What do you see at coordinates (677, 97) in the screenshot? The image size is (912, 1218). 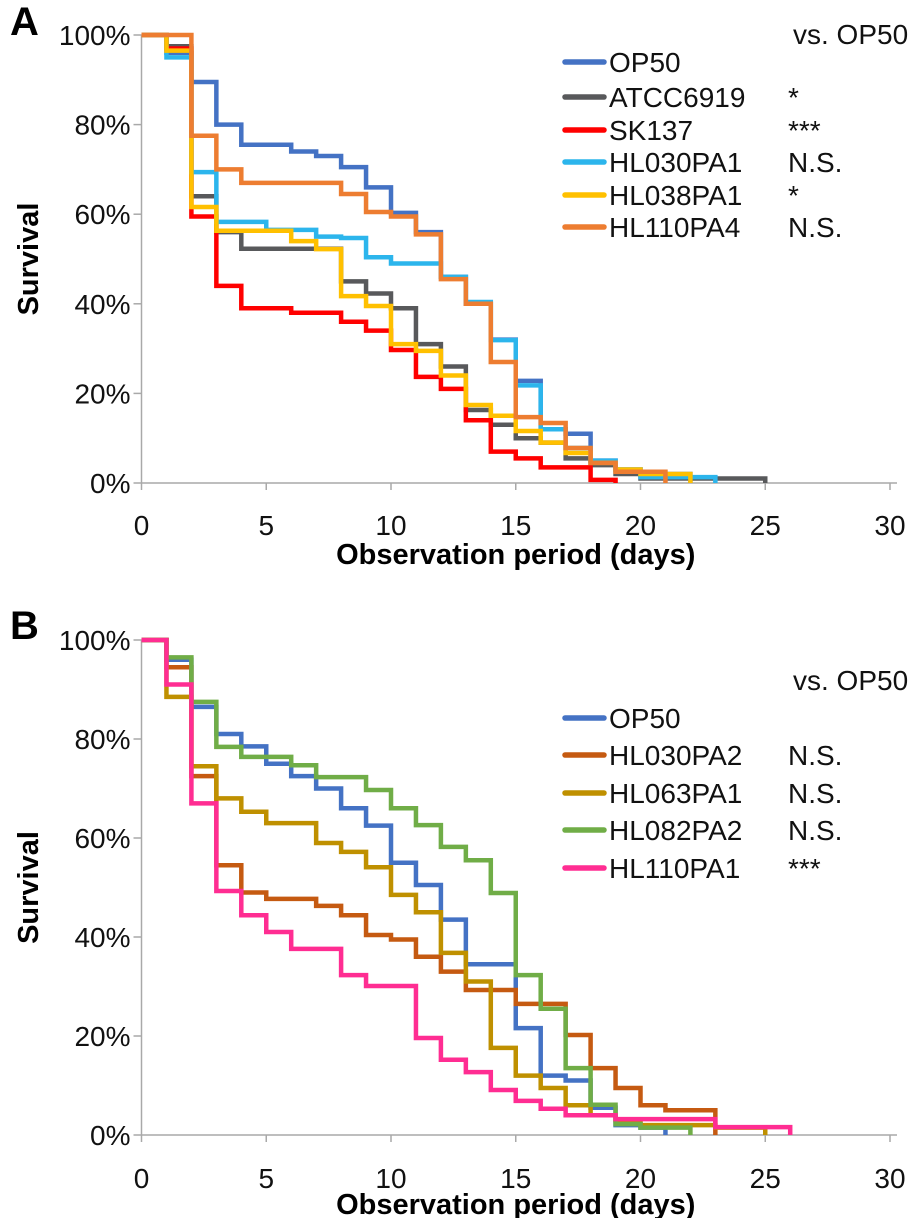 I see `legend-label-atcc6919: ATCC6919` at bounding box center [677, 97].